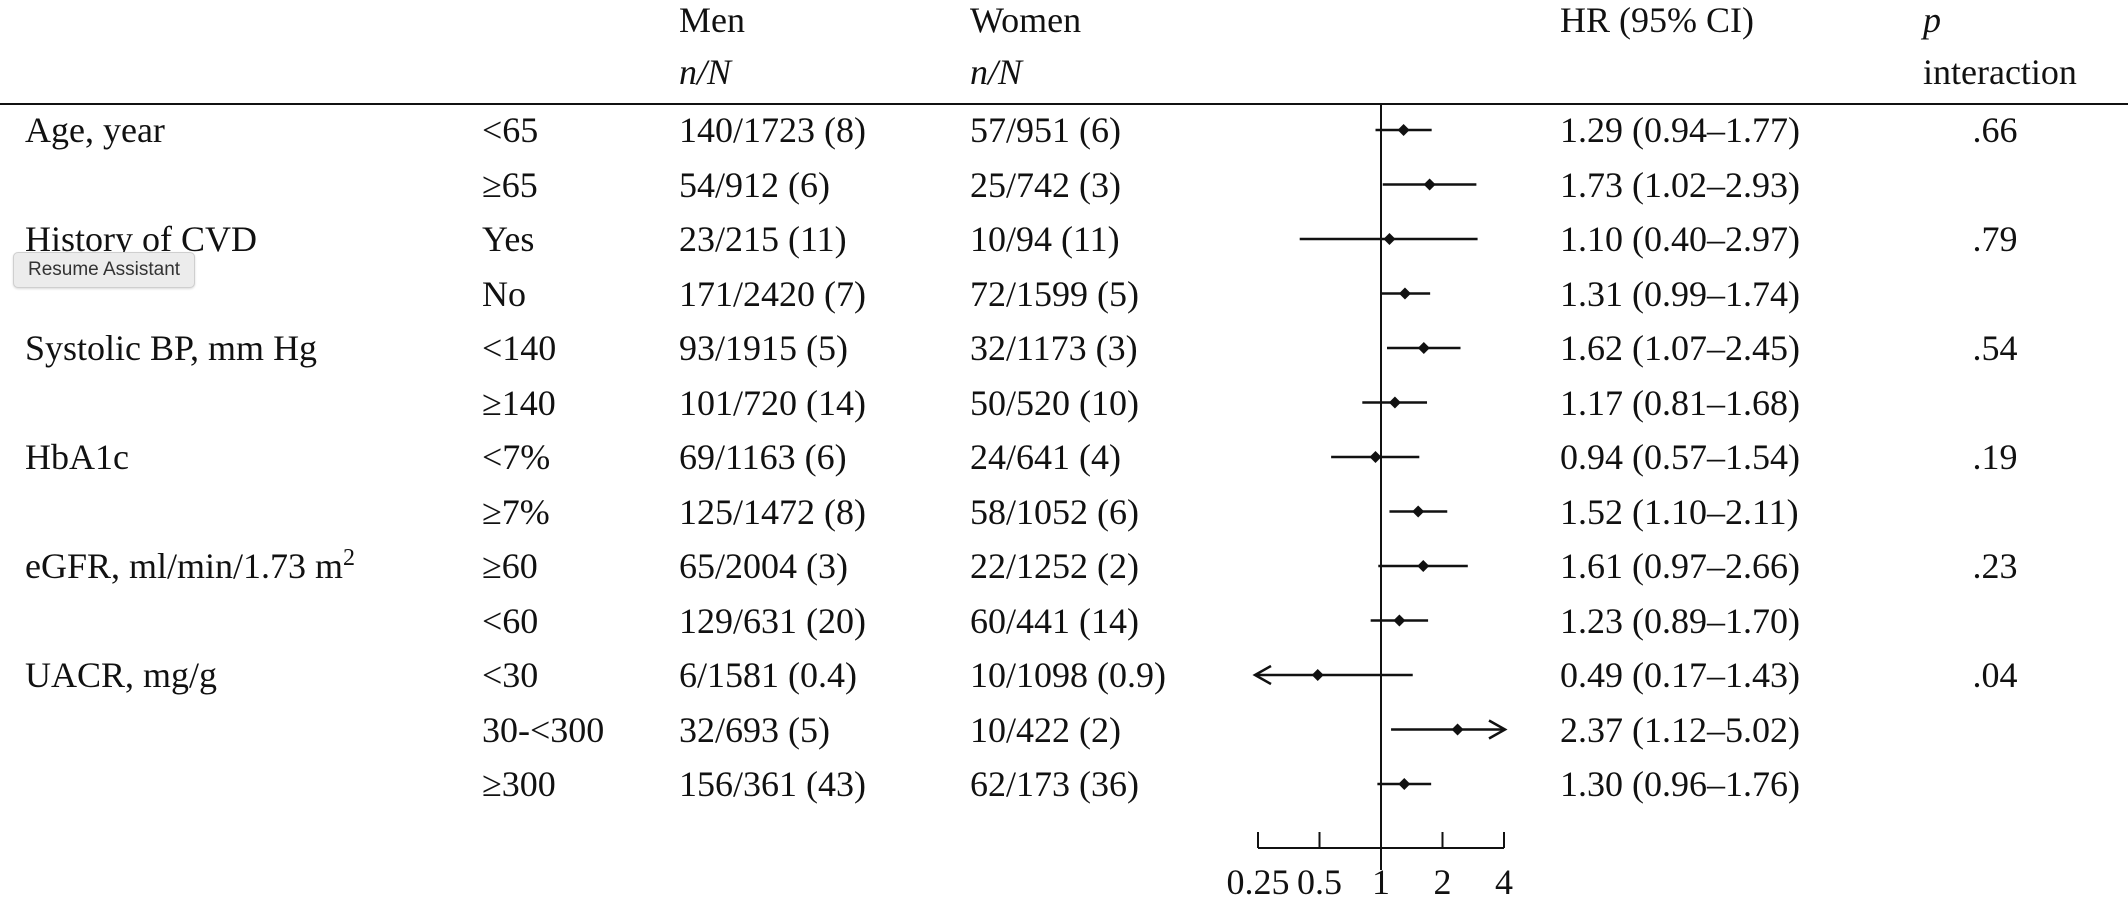  Describe the element at coordinates (1995, 675) in the screenshot. I see `p-interaction-value: .04` at that location.